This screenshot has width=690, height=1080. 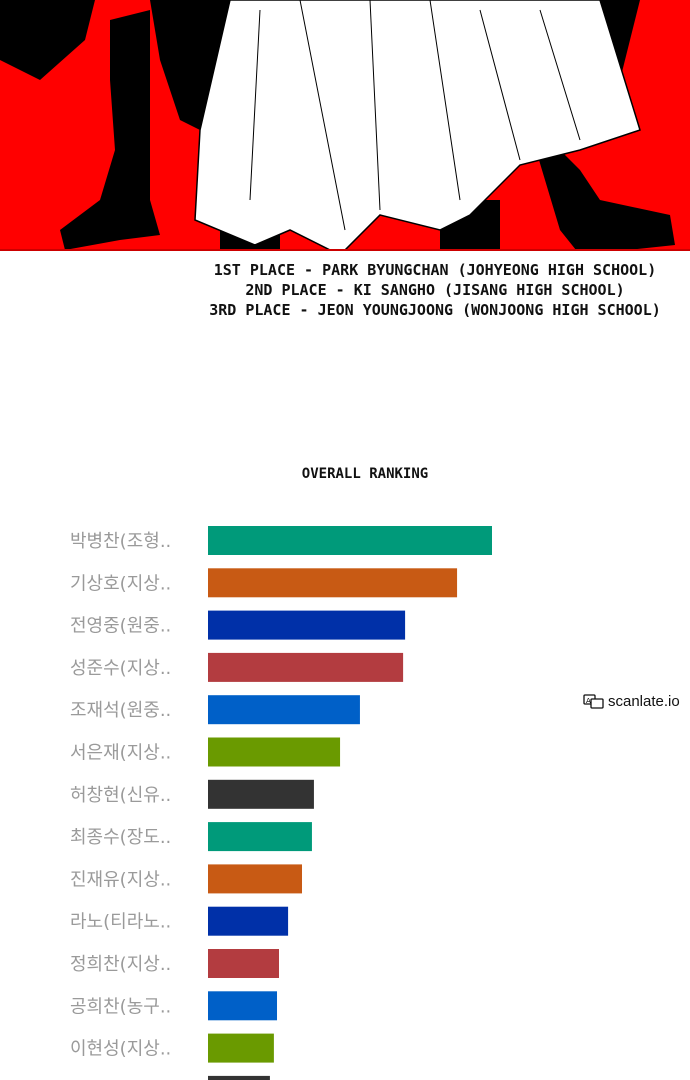 What do you see at coordinates (120, 753) in the screenshot?
I see `category-label: 서은재(지상..` at bounding box center [120, 753].